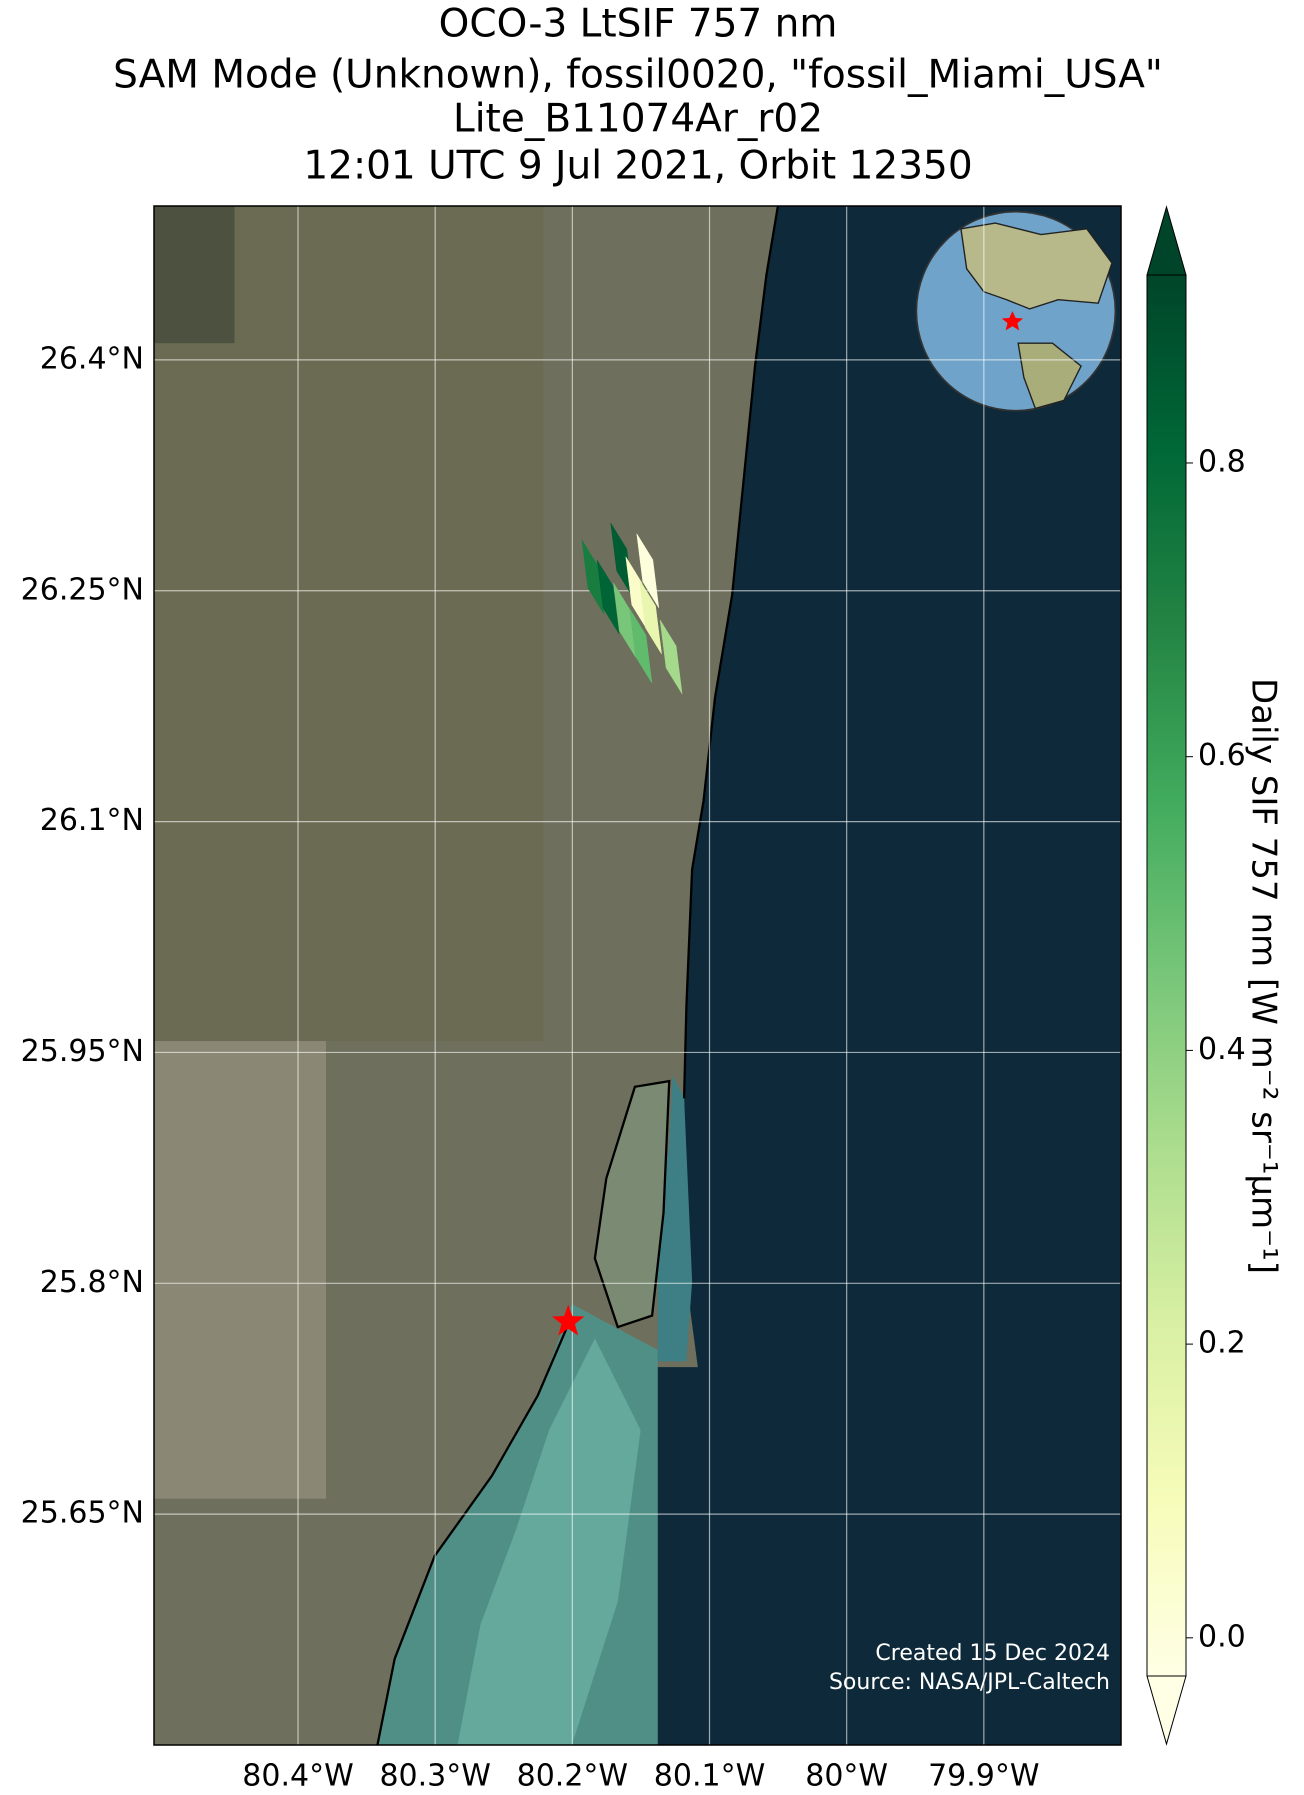 This screenshot has height=1795, width=1304. Describe the element at coordinates (638, 119) in the screenshot. I see `title-line: Lite_B11074Ar_r02` at that location.